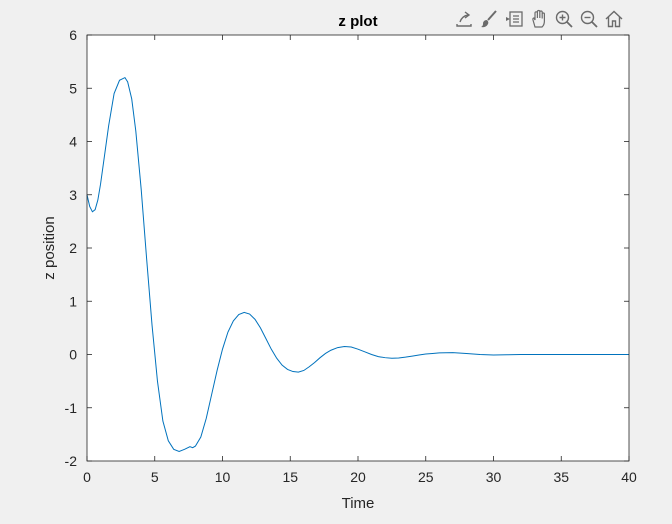 The image size is (672, 524). What do you see at coordinates (358, 503) in the screenshot?
I see `x-axis-label: Time` at bounding box center [358, 503].